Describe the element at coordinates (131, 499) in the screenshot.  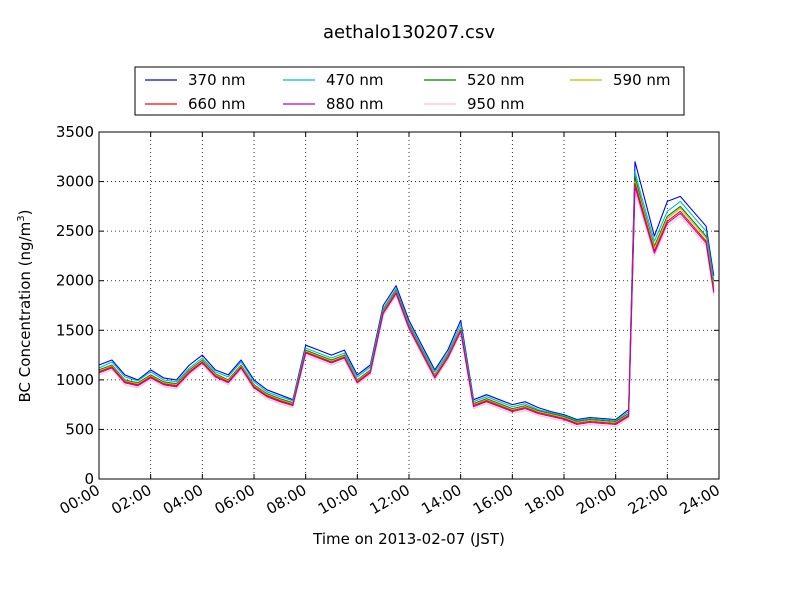
I see `x-tick-label: 02:00` at that location.